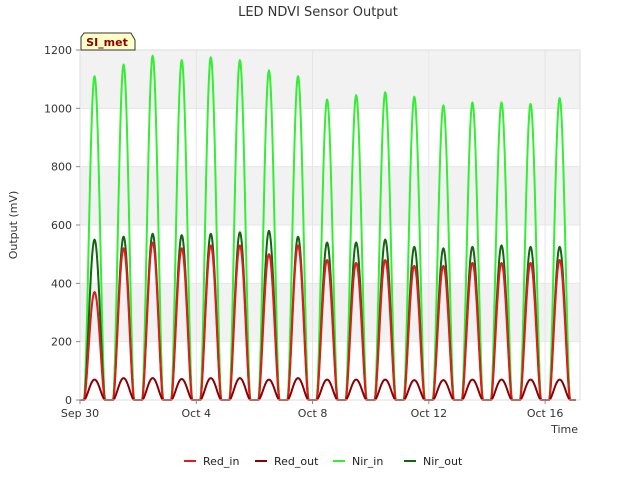 Image resolution: width=640 pixels, height=480 pixels. Describe the element at coordinates (313, 413) in the screenshot. I see `x-tick-label: Oct 8` at that location.